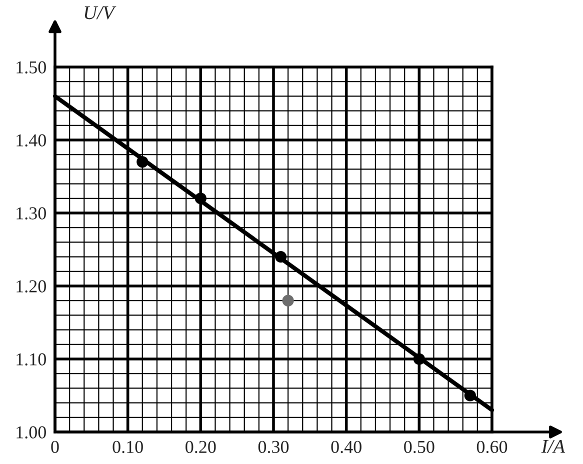 This screenshot has height=464, width=583. Describe the element at coordinates (492, 447) in the screenshot. I see `x-tick-label: 0.60` at that location.